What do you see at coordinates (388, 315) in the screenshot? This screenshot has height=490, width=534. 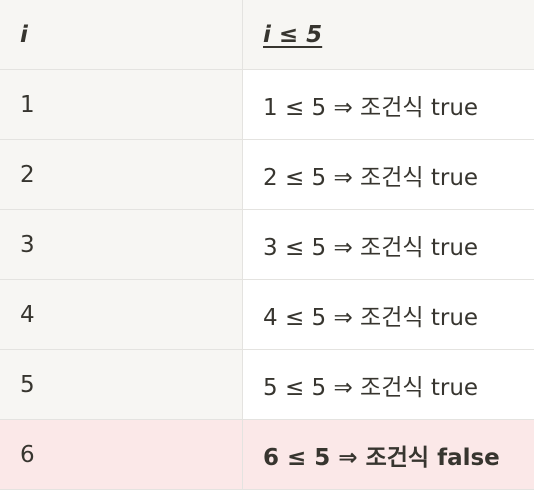 I see `cell-condition: 4 ≤ 5 ⇒ 조건식 true` at bounding box center [388, 315].